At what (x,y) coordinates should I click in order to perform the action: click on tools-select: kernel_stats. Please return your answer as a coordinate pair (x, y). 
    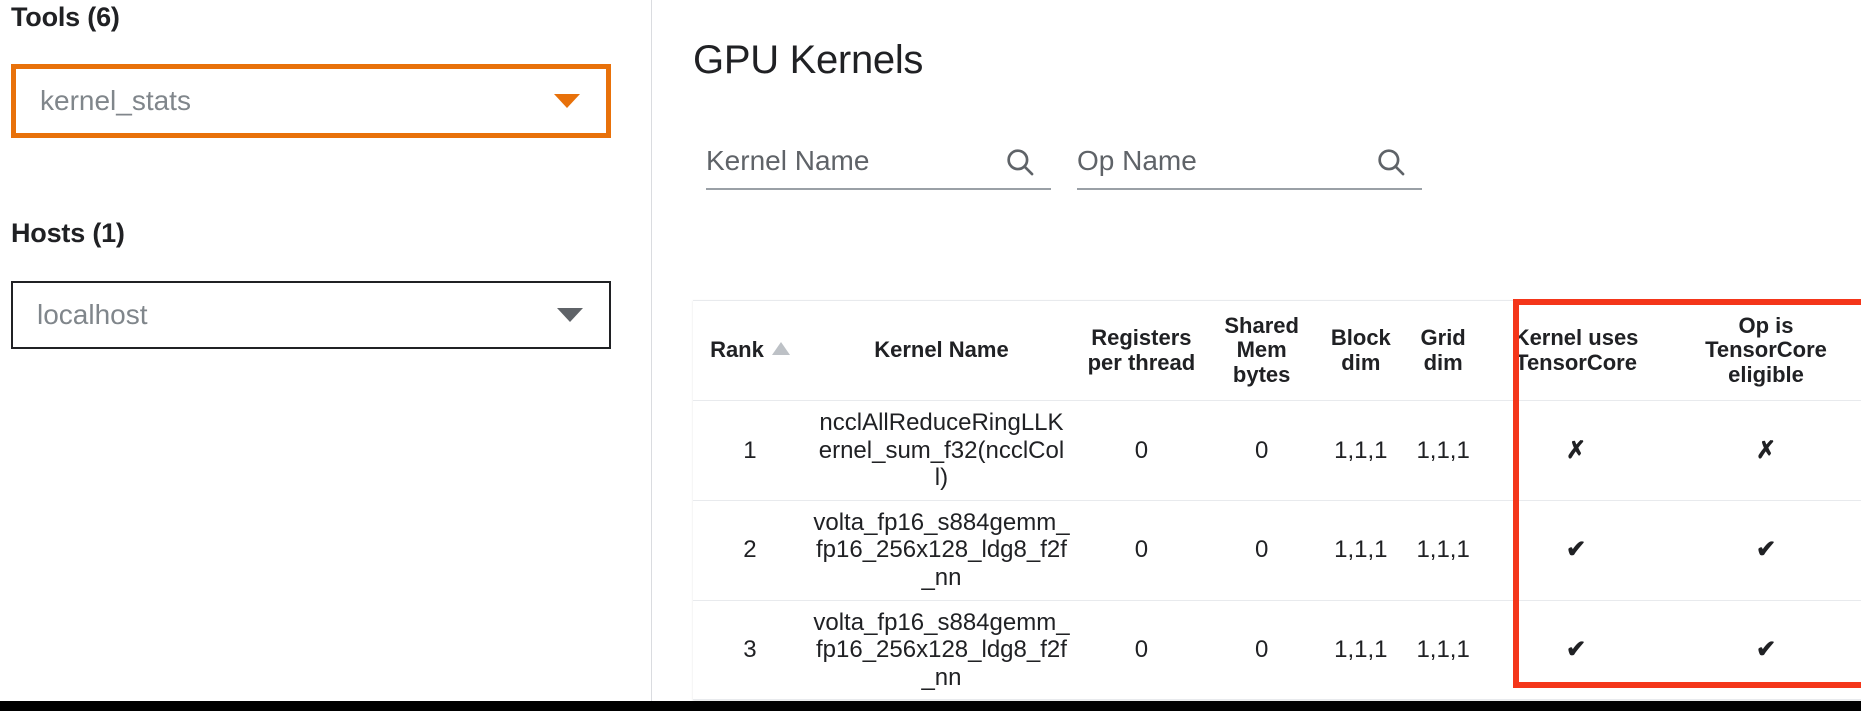
    Looking at the image, I should click on (311, 101).